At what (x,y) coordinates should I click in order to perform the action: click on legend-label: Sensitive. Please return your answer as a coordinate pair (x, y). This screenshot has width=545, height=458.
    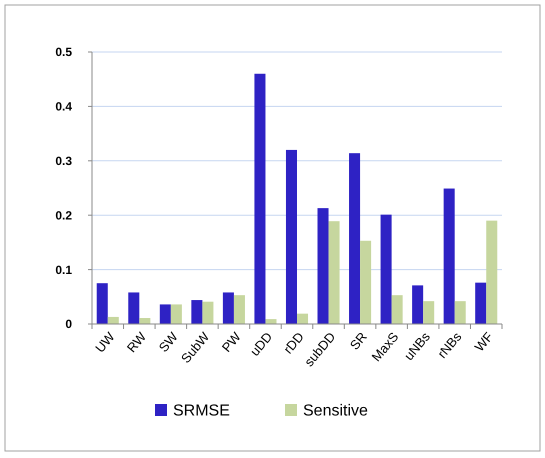
    Looking at the image, I should click on (335, 411).